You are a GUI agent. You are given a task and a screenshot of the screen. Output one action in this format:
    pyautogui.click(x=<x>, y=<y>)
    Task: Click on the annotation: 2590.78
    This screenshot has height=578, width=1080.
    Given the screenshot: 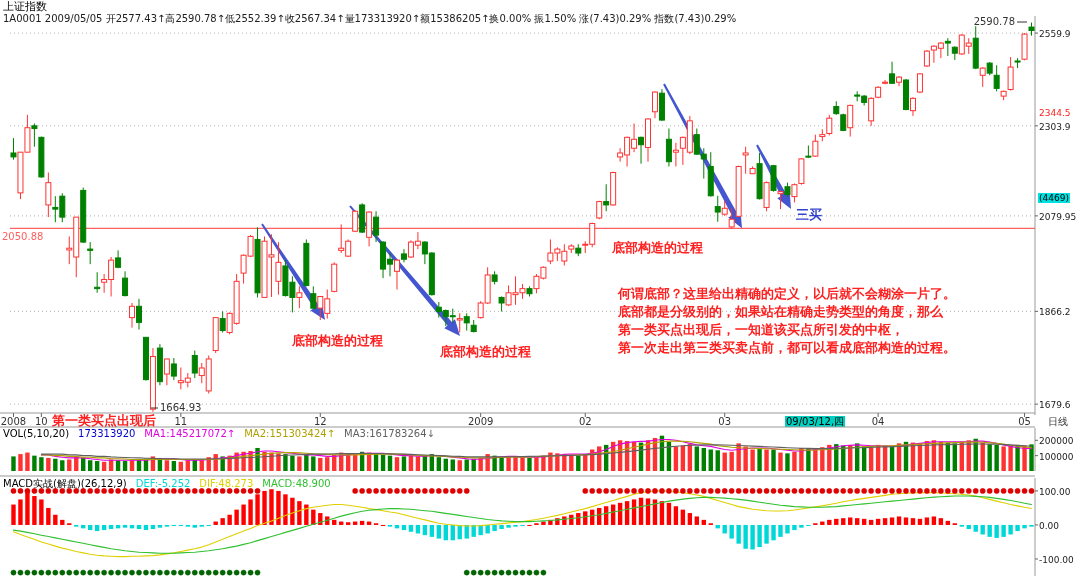 What is the action you would take?
    pyautogui.click(x=994, y=21)
    